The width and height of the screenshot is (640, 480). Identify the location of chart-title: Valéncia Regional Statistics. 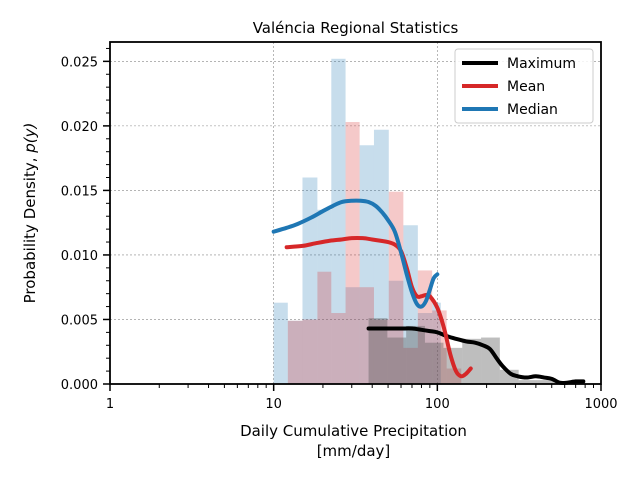
(356, 28).